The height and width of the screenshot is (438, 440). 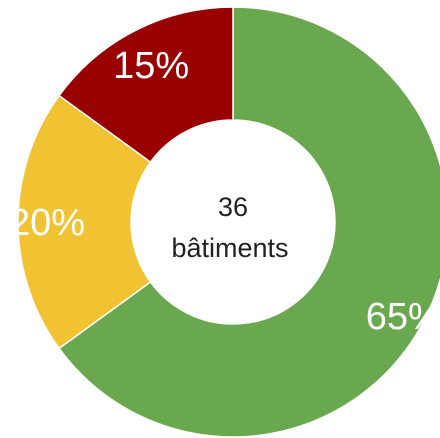 I want to click on center-value: 36, so click(x=233, y=207).